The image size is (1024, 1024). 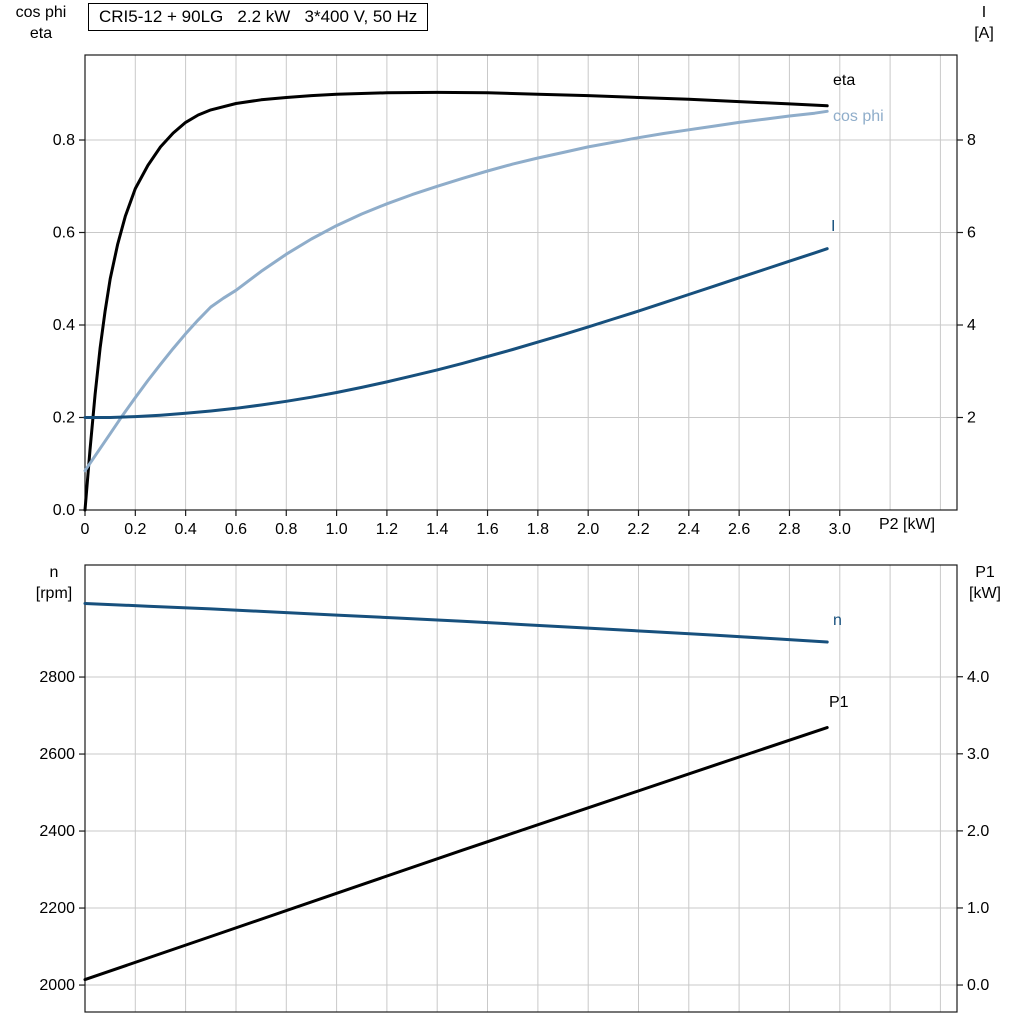 I want to click on right-axis-title-top-chart: I [A], so click(x=984, y=23).